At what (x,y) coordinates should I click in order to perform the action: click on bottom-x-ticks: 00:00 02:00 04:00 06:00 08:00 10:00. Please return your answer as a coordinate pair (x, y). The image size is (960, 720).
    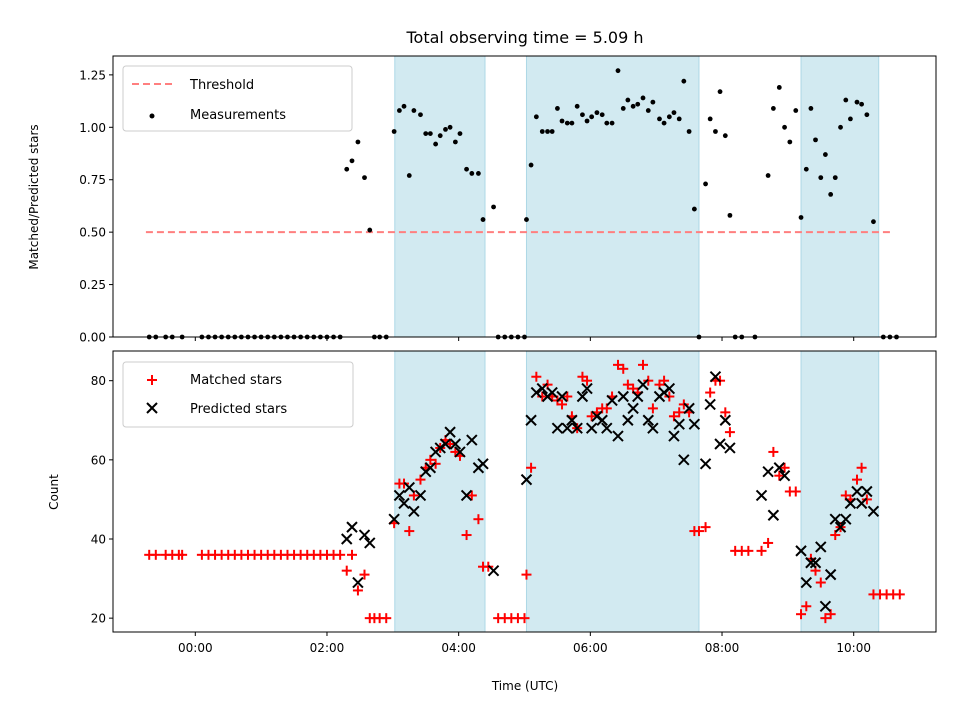
    Looking at the image, I should click on (524, 643).